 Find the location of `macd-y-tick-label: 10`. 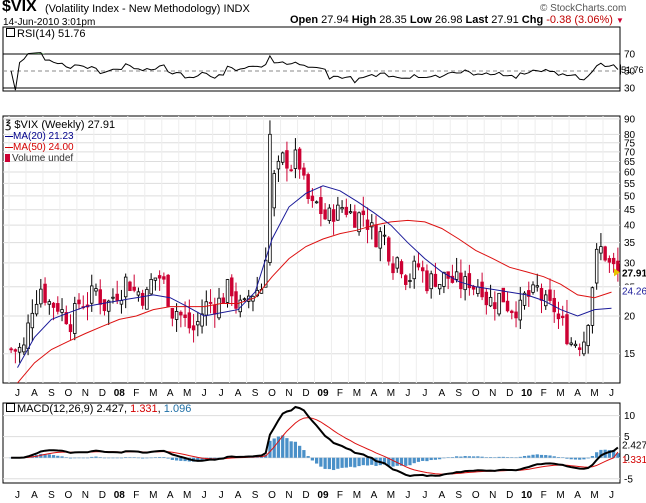

macd-y-tick-label: 10 is located at coordinates (630, 416).